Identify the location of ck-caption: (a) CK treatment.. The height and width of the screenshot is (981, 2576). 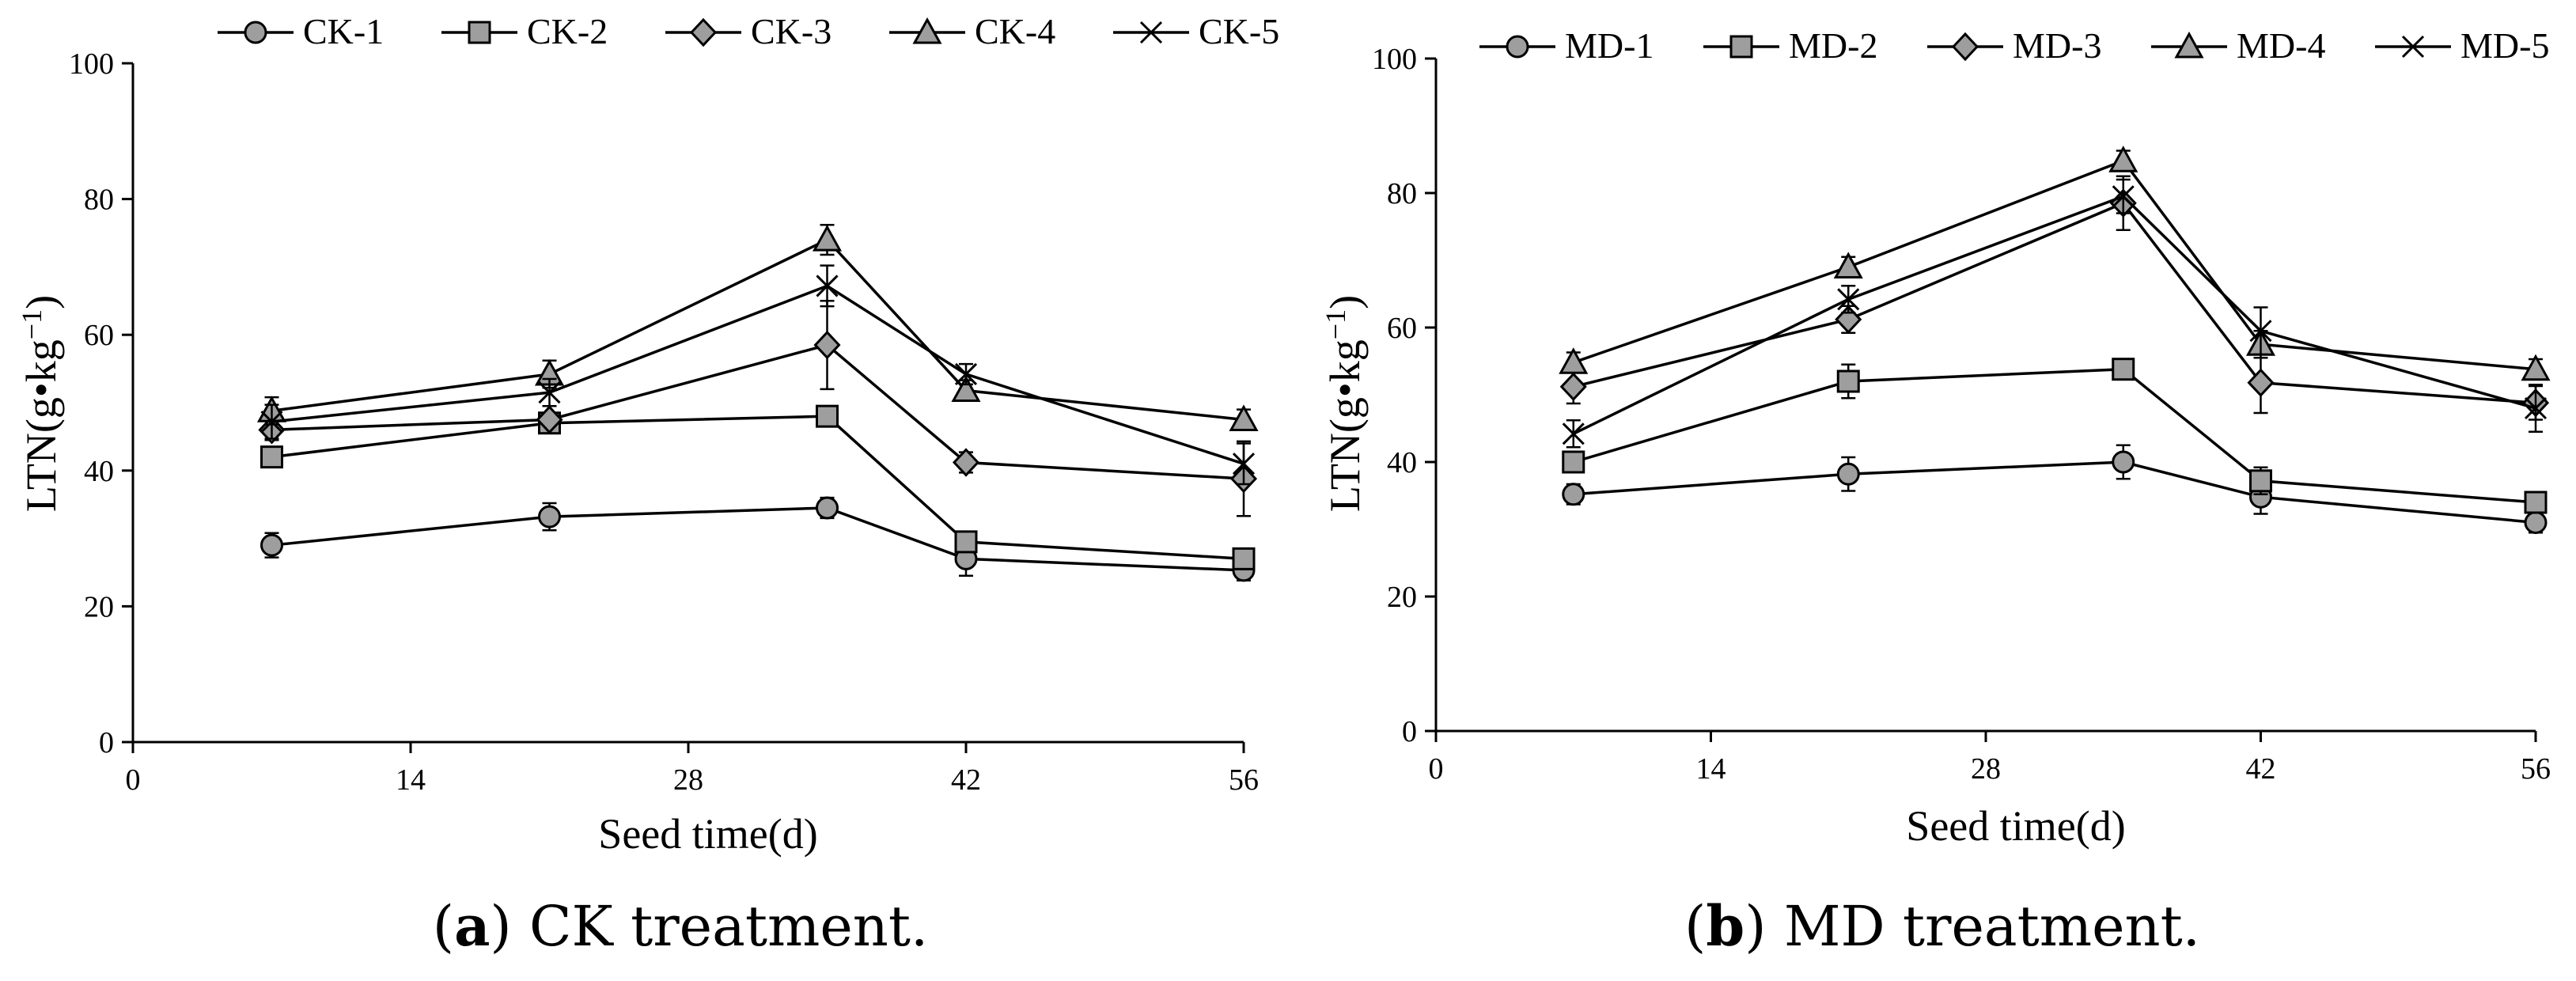
(681, 926).